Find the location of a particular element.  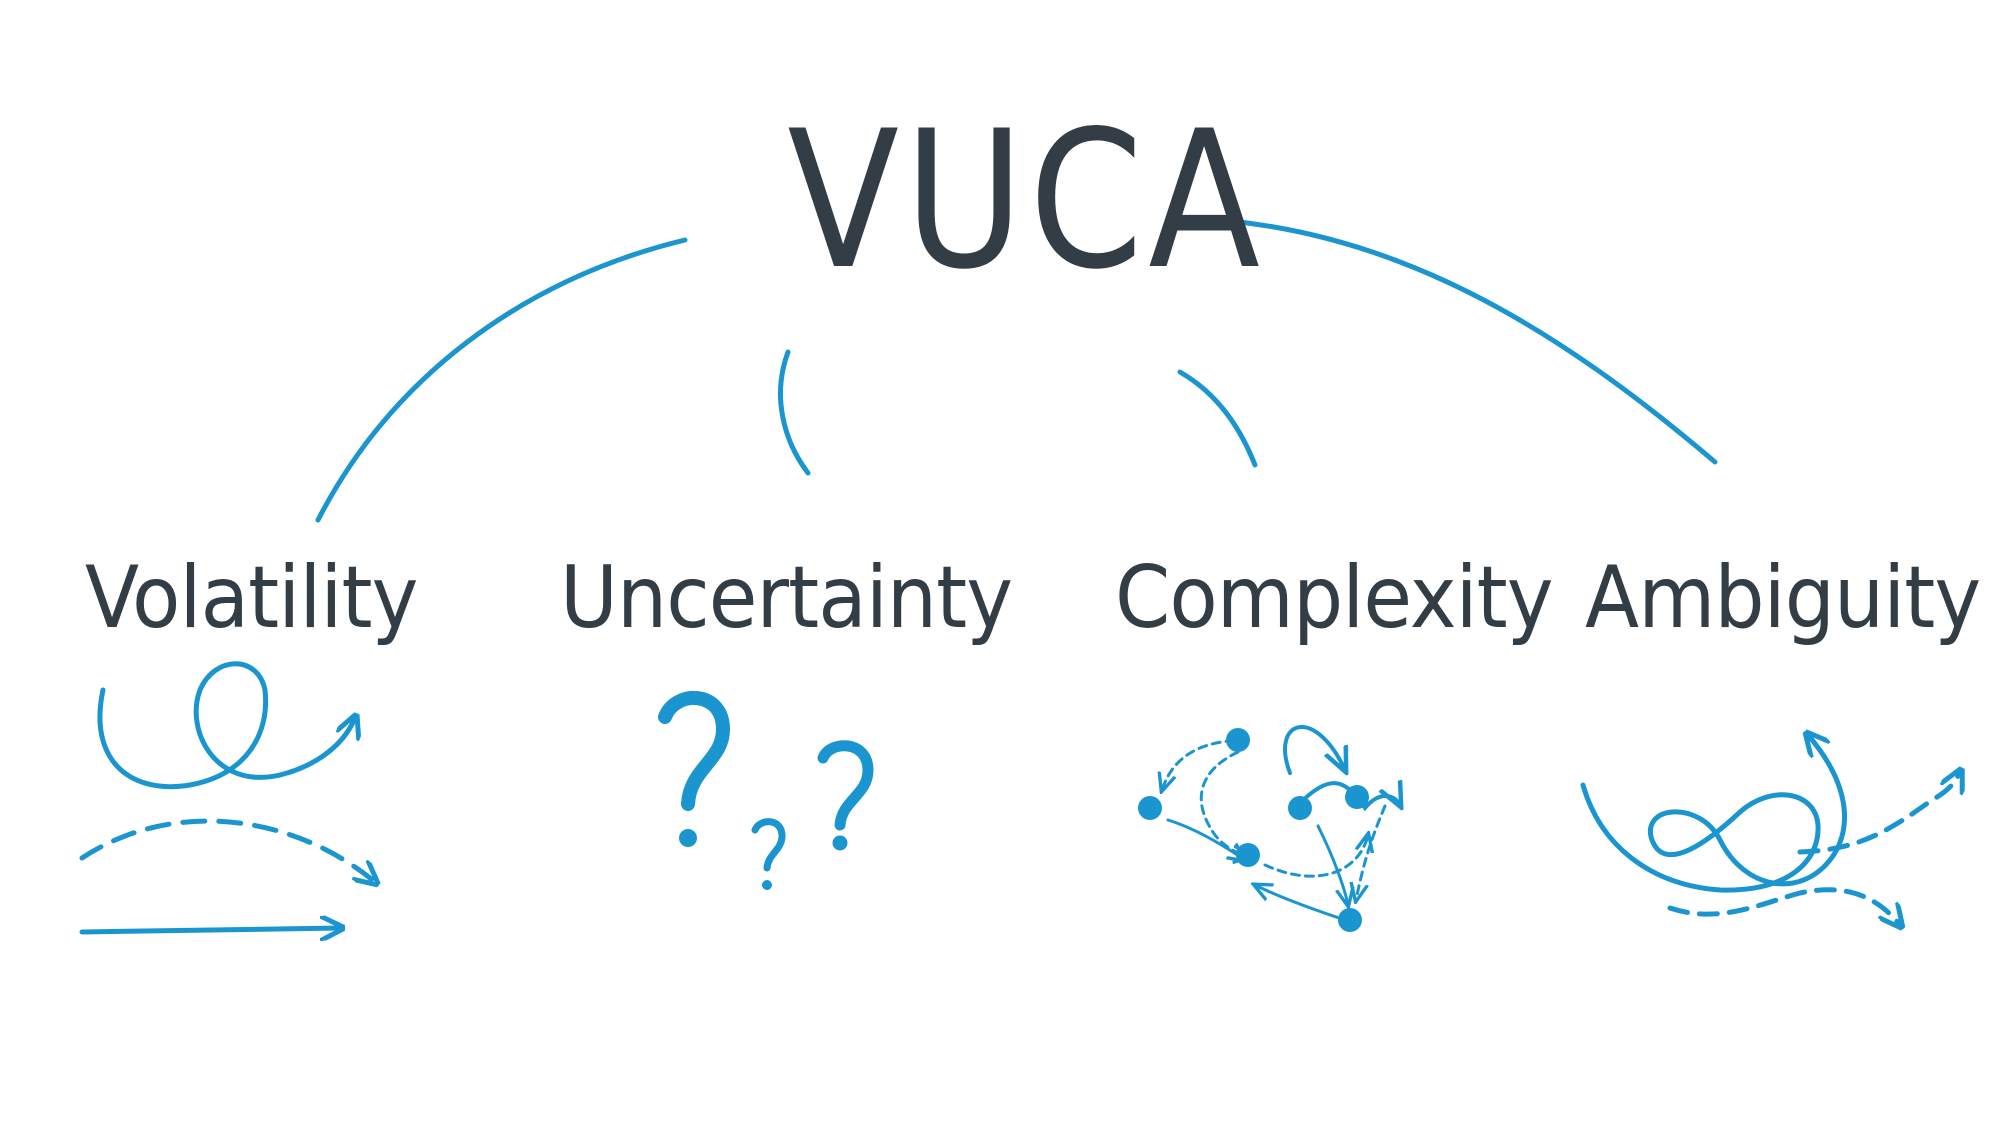

term-complexity: Complexity is located at coordinates (1334, 598).